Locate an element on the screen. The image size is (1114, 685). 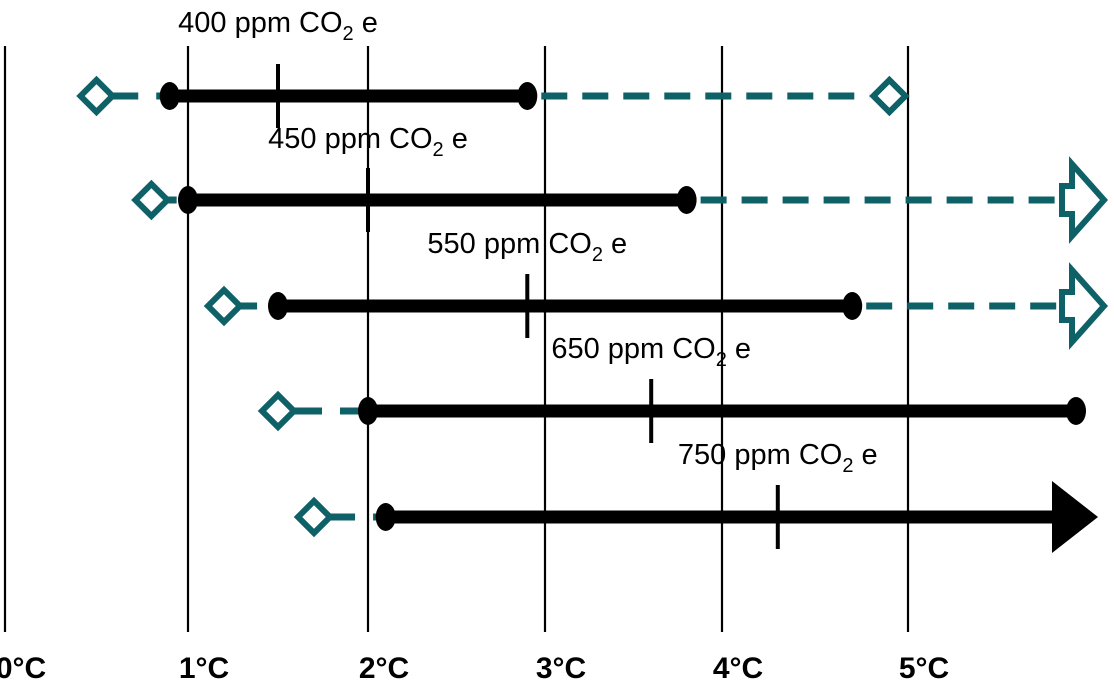
series-row: 650 ppm CO2 e is located at coordinates (671, 388).